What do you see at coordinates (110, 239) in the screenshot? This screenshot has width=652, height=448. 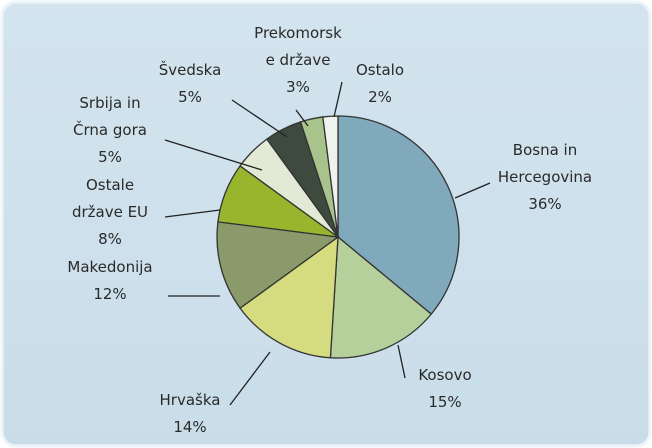 I see `value-label: 8%` at bounding box center [110, 239].